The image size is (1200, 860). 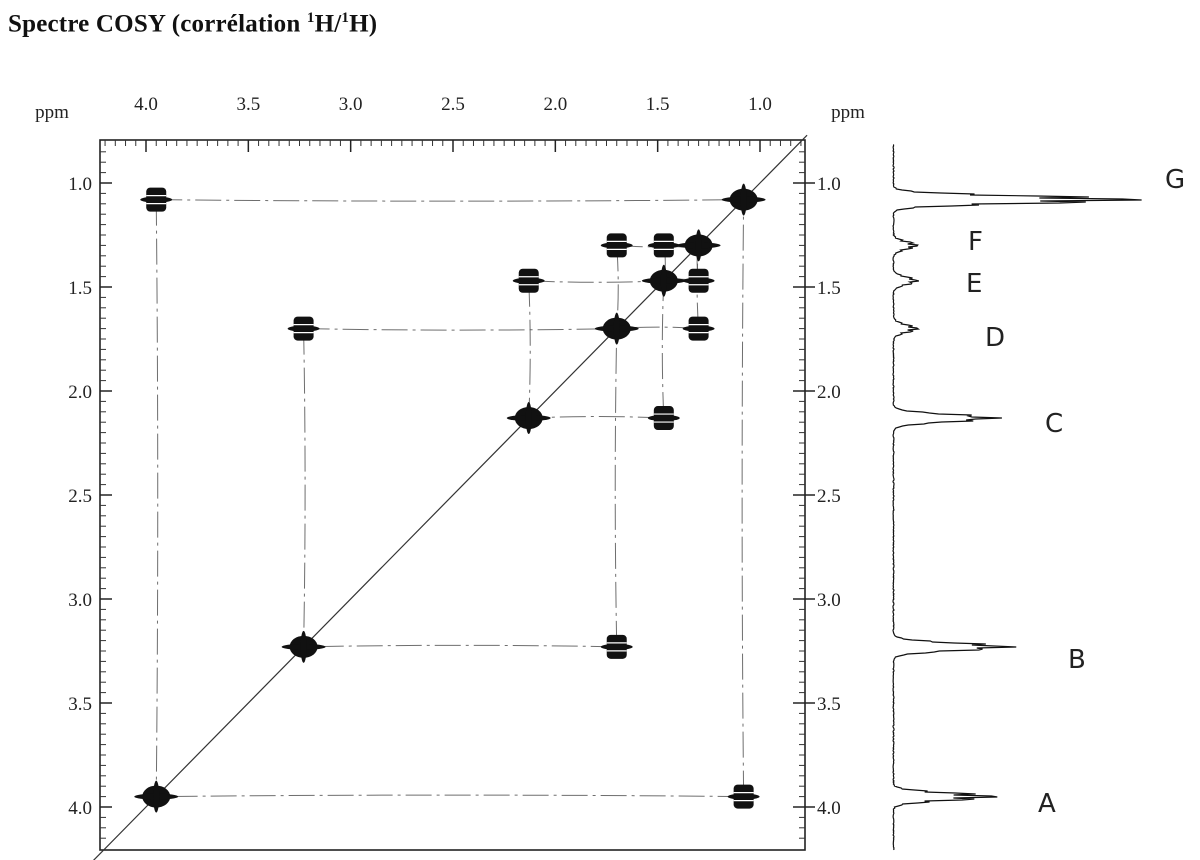 I want to click on x-tick-label: 4.0, so click(x=146, y=104).